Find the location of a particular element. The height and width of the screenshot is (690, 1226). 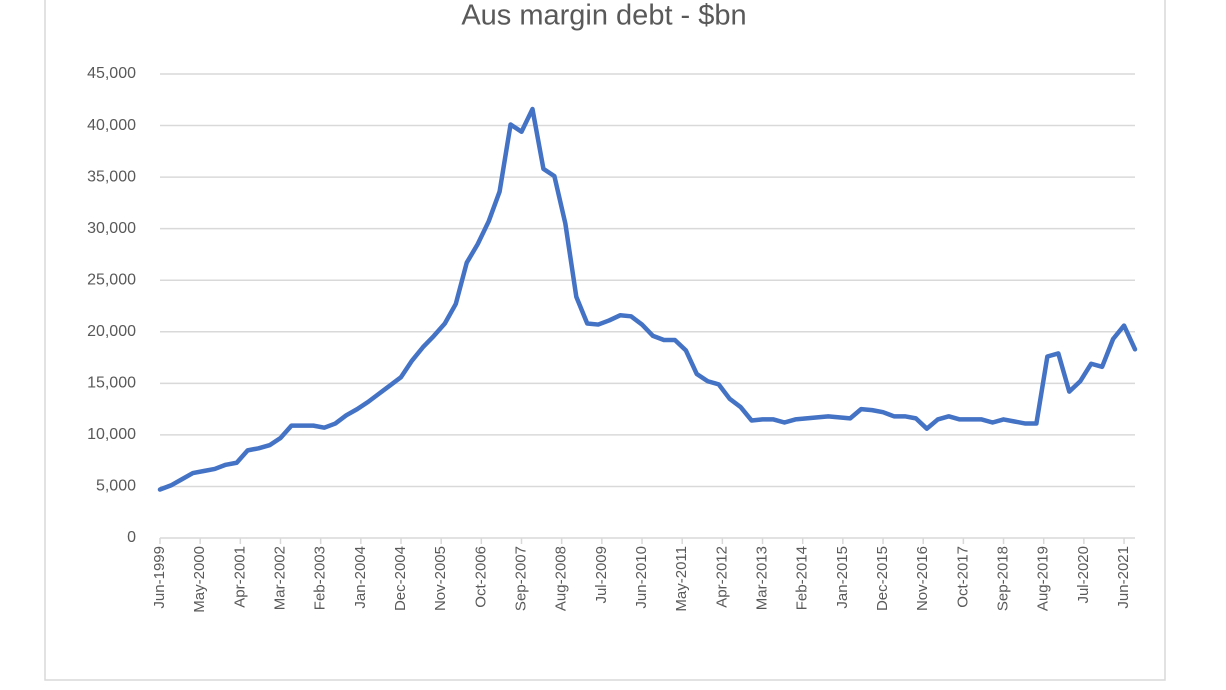

x-tick-label: Nov-2016 is located at coordinates (922, 578).